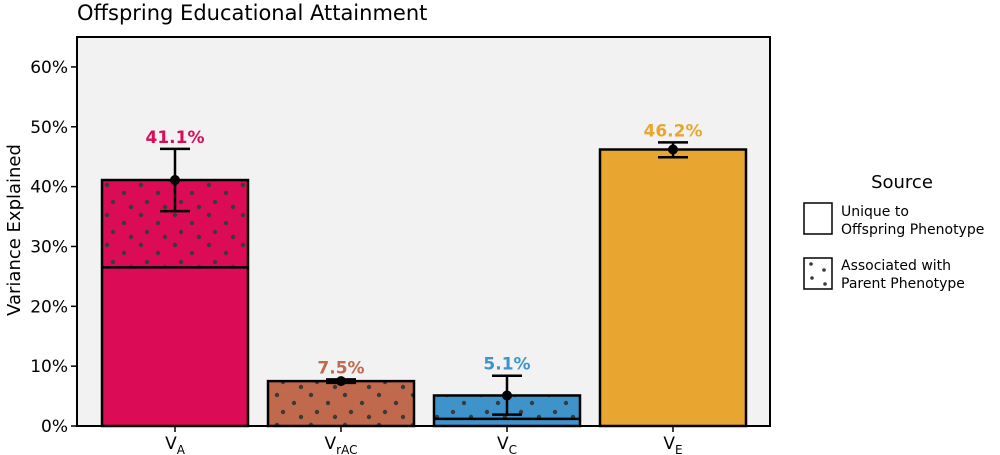 Image resolution: width=1000 pixels, height=455 pixels. Describe the element at coordinates (818, 218) in the screenshot. I see `legend-swatch-unique` at that location.